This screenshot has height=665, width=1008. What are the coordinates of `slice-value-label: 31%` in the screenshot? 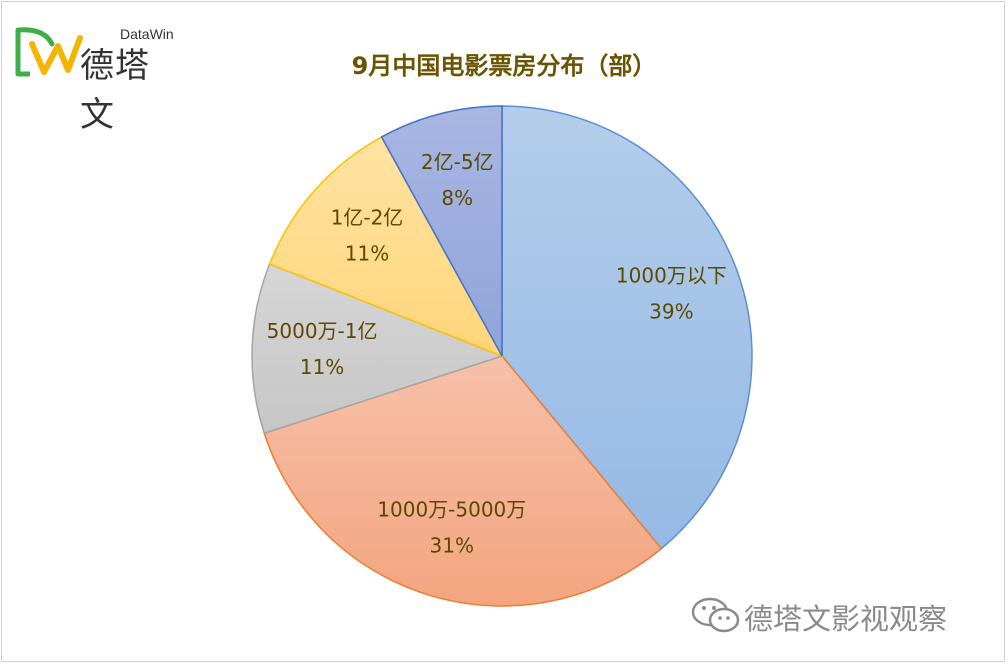 It's located at (452, 545).